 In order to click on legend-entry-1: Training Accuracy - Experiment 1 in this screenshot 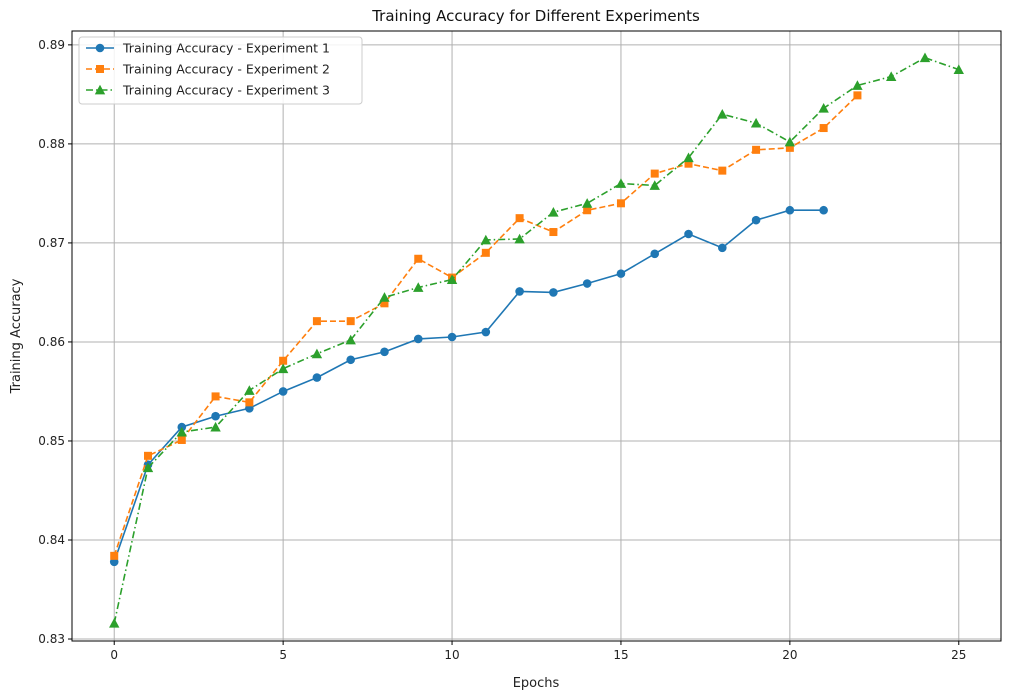, I will do `click(208, 48)`.